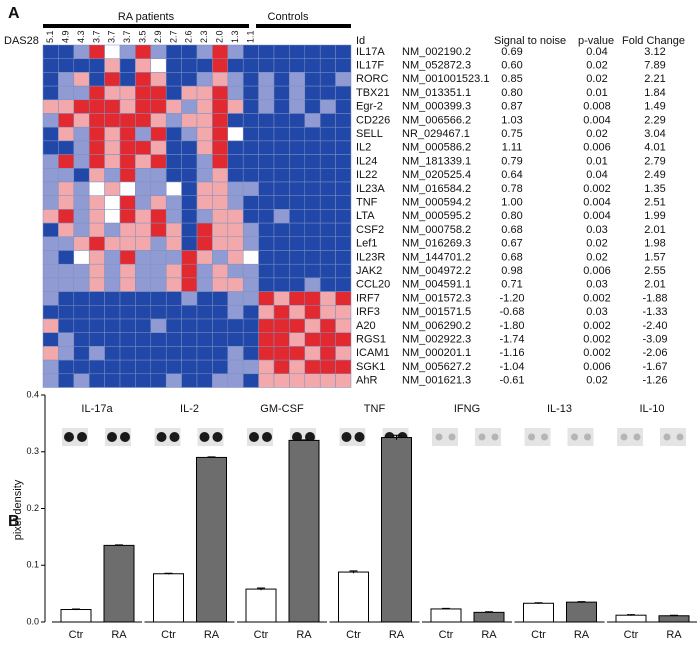  What do you see at coordinates (511, 202) in the screenshot?
I see `signal-to-noise: 1.00` at bounding box center [511, 202].